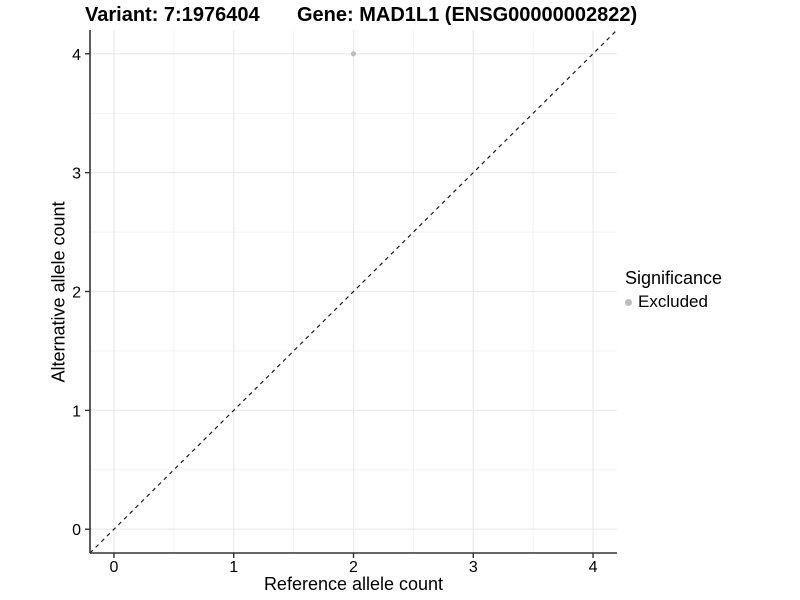 The image size is (800, 600). Describe the element at coordinates (76, 411) in the screenshot. I see `y-tick-label-1: 1` at that location.